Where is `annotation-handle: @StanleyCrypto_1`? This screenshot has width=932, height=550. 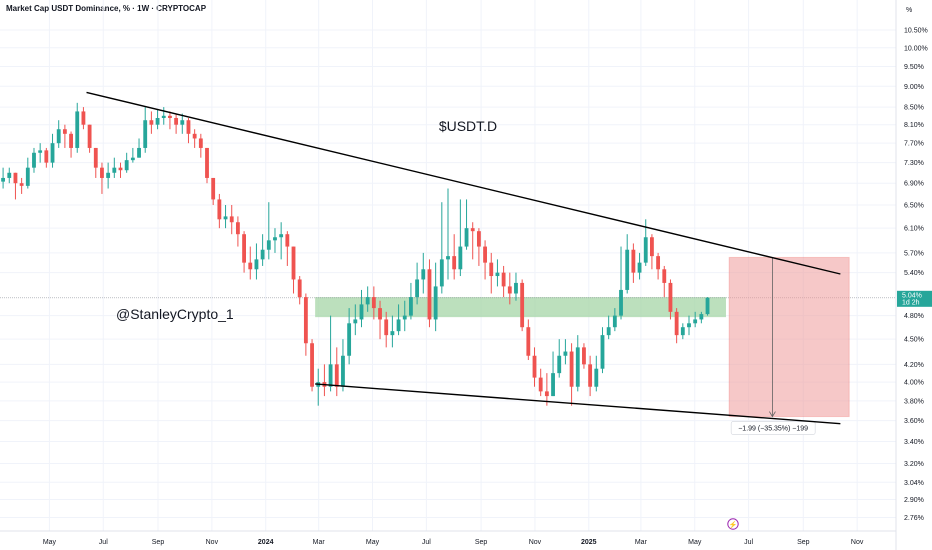 annotation-handle: @StanleyCrypto_1 is located at coordinates (175, 314).